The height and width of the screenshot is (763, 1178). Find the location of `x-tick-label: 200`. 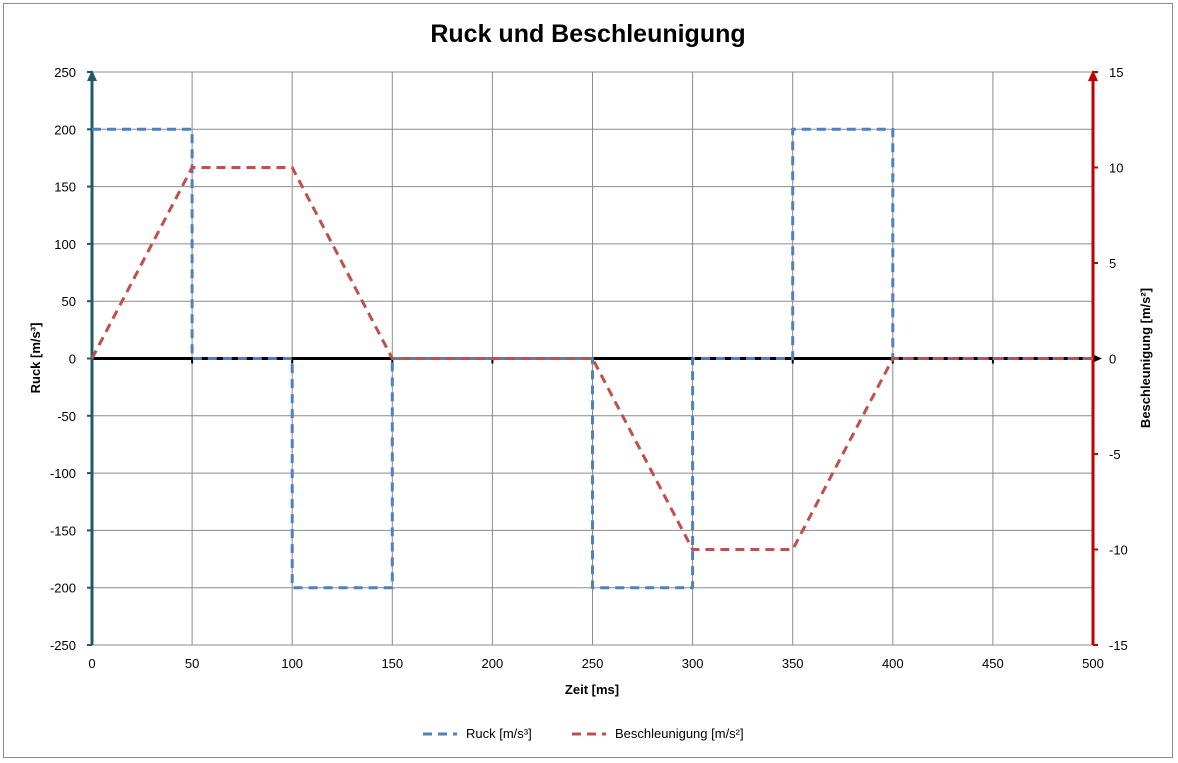

x-tick-label: 200 is located at coordinates (493, 663).